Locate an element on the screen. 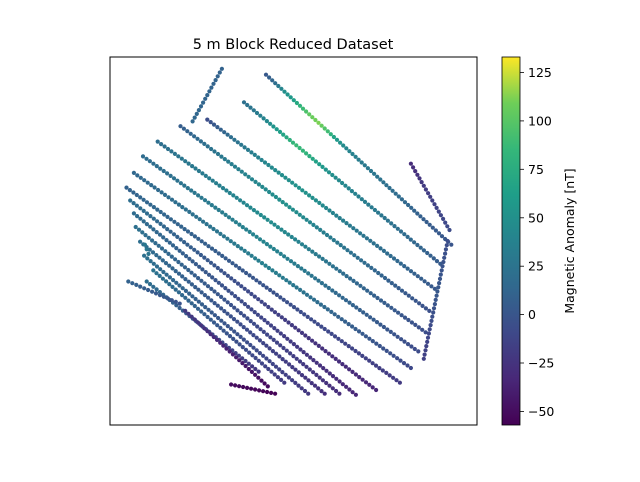 The height and width of the screenshot is (482, 640). chart-title: 5 m Block Reduced Dataset is located at coordinates (293, 45).